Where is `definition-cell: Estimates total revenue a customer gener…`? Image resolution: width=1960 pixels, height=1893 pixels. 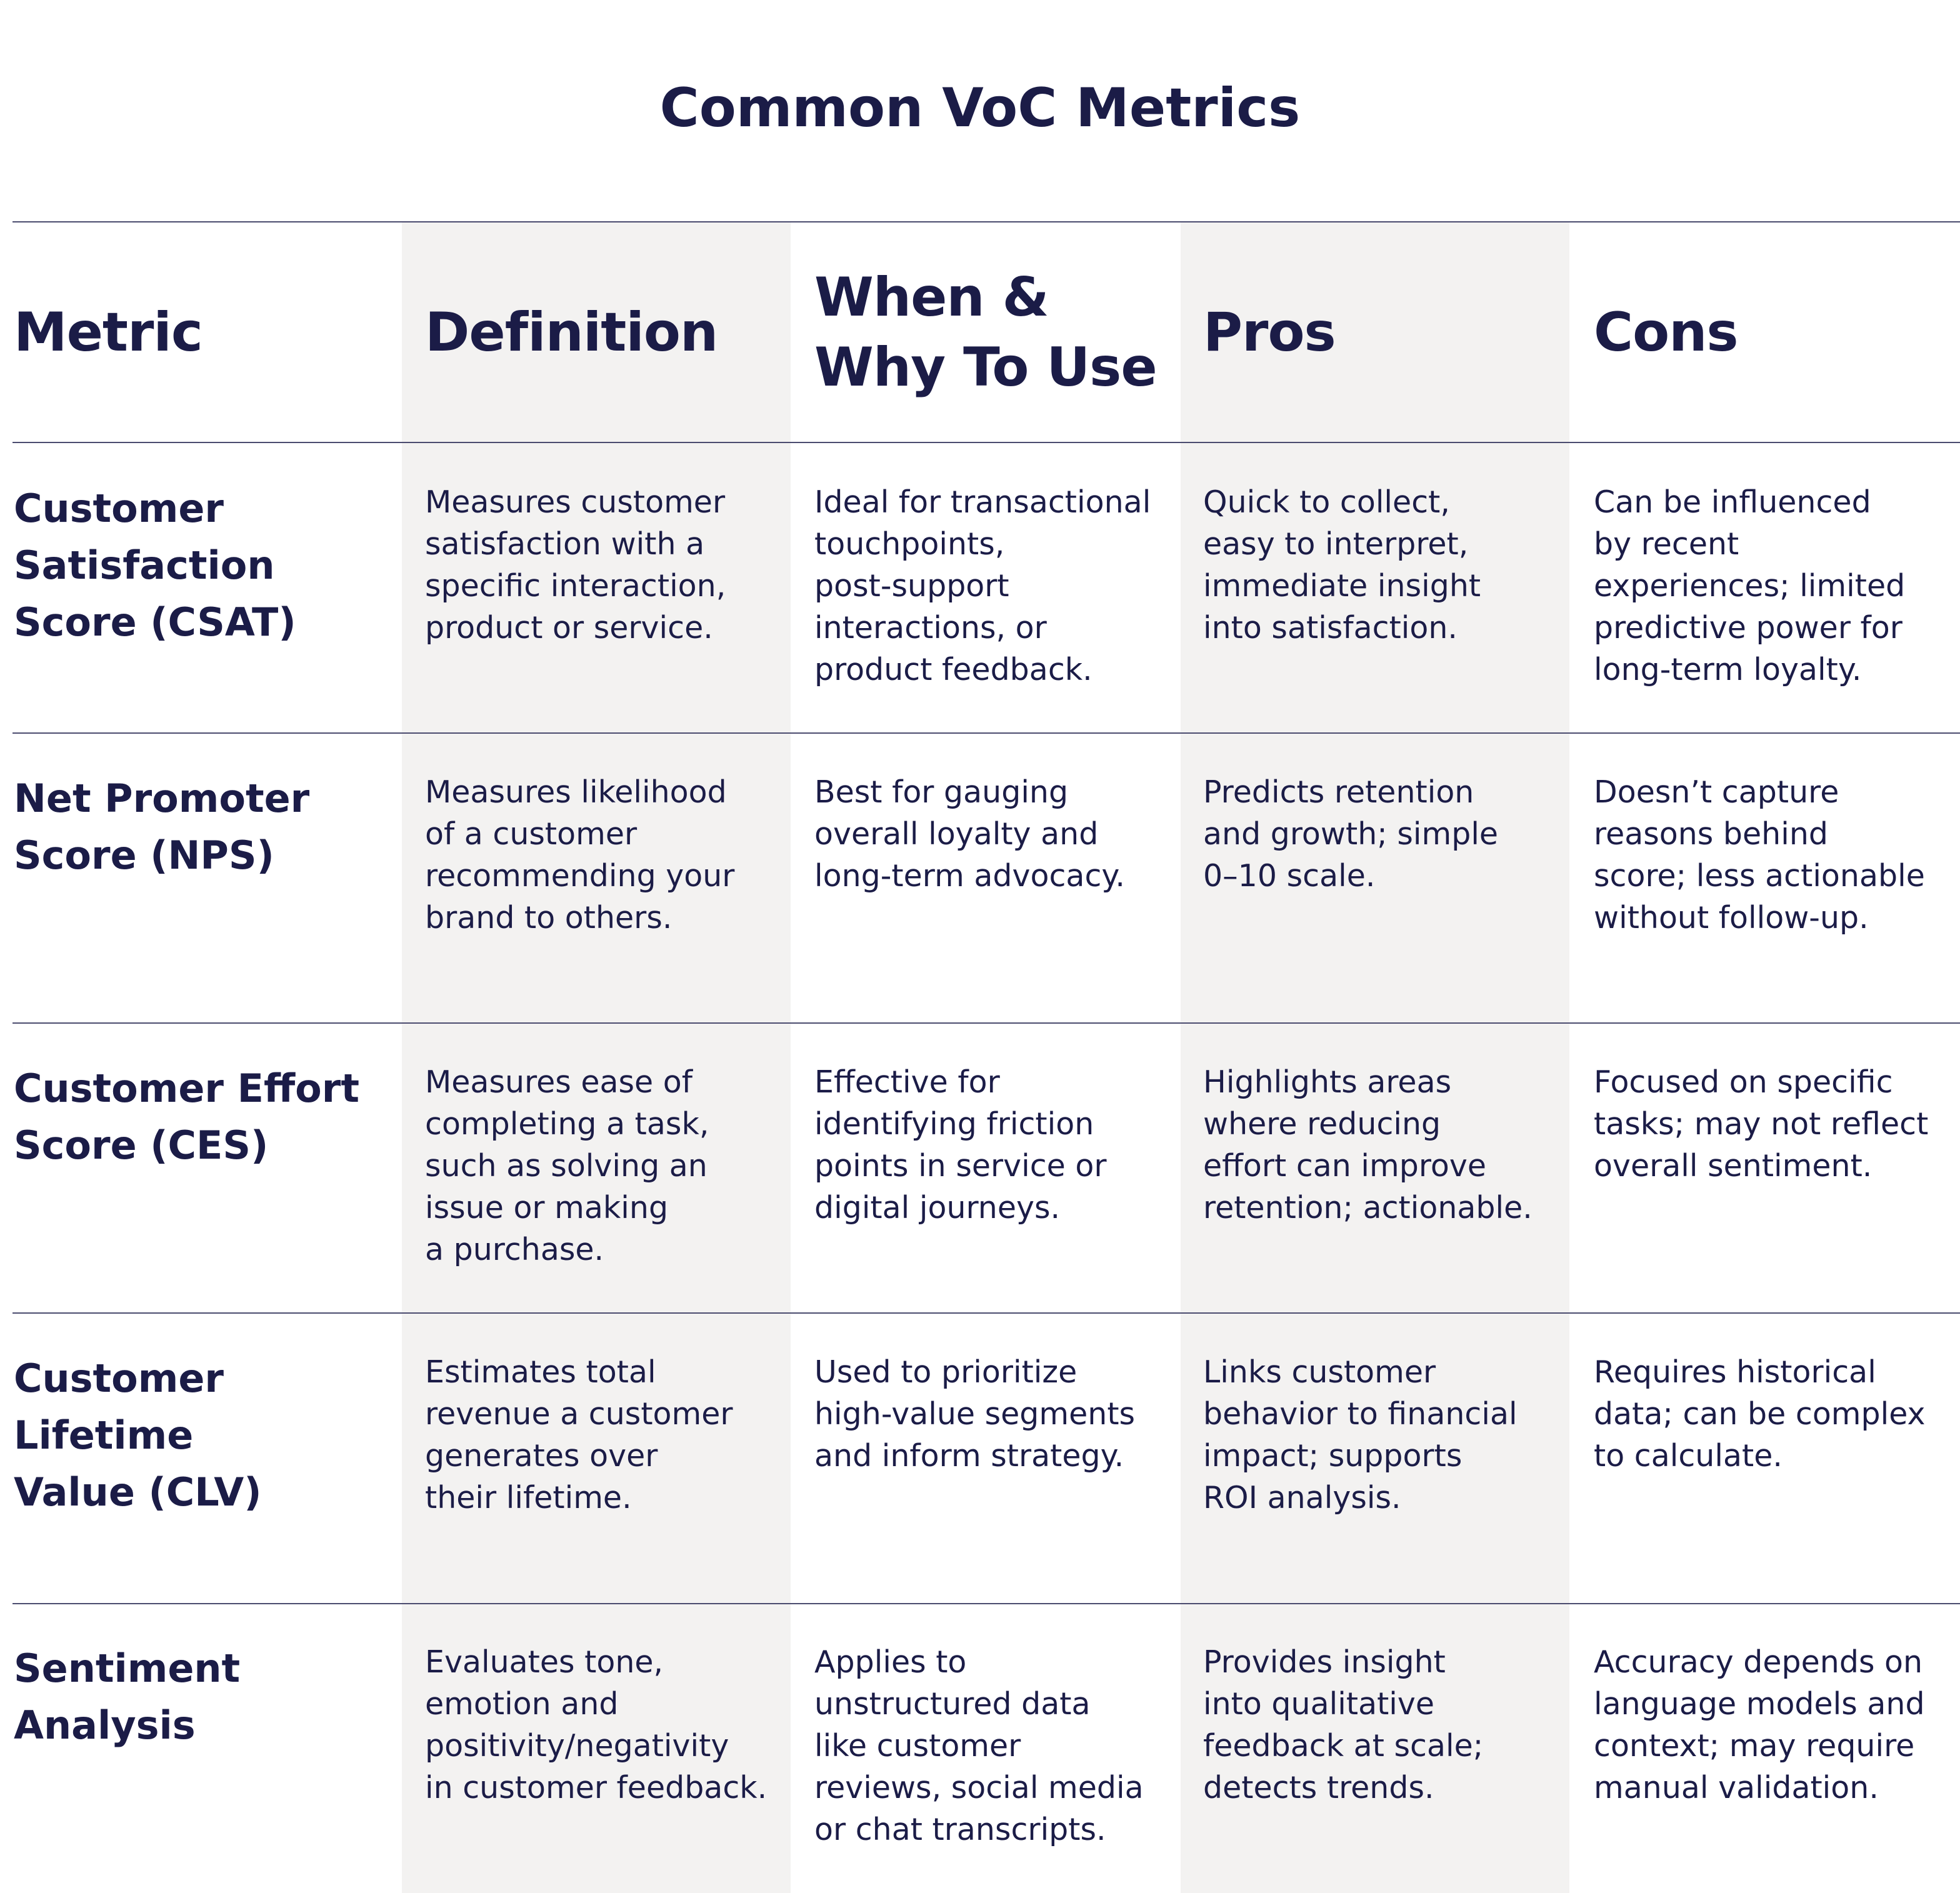 definition-cell: Estimates total revenue a customer gener… is located at coordinates (579, 1435).